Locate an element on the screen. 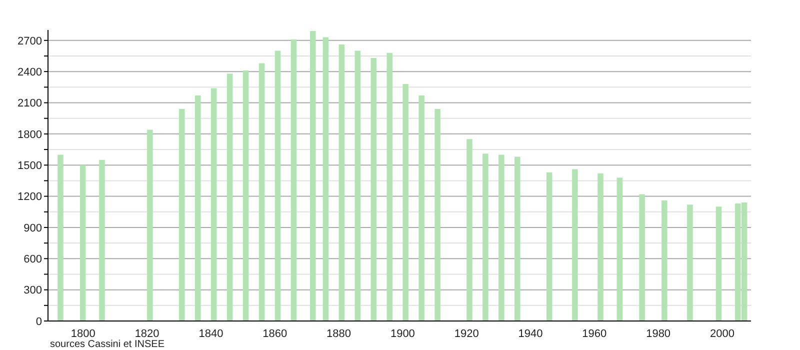 The width and height of the screenshot is (800, 350). y-tick-label: 1500 is located at coordinates (30, 166).